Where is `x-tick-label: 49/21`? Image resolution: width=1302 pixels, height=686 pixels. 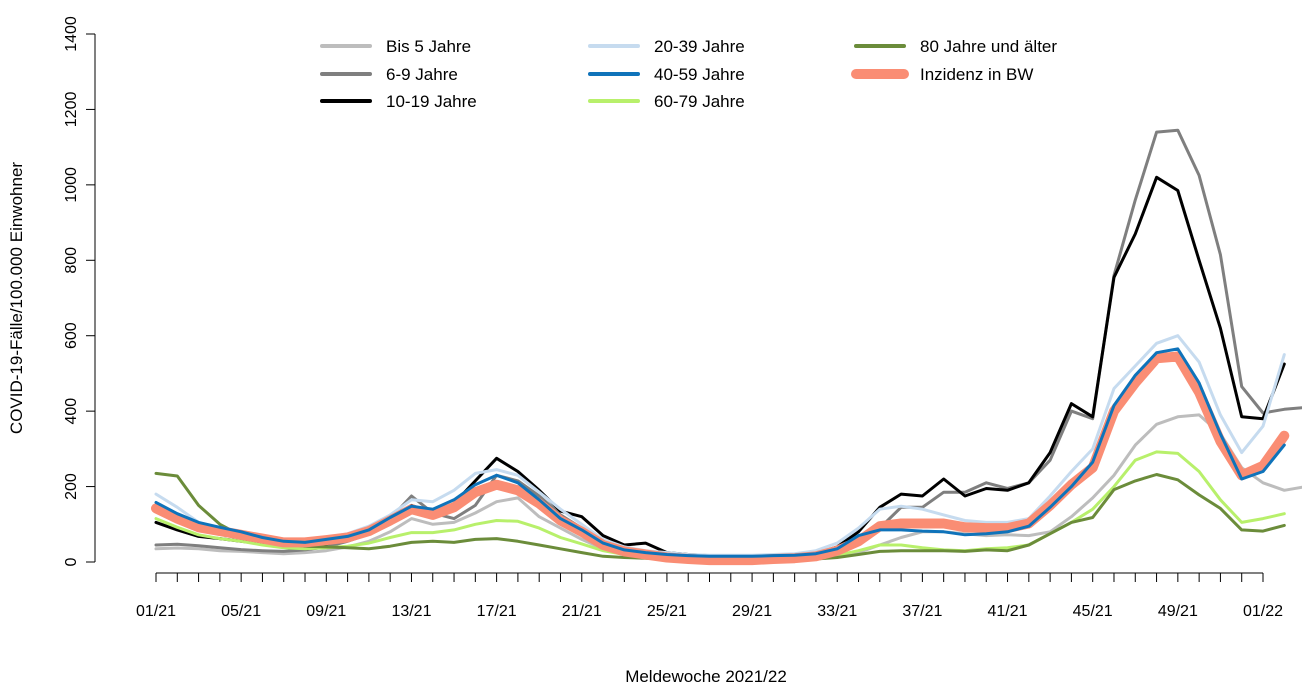 x-tick-label: 49/21 is located at coordinates (1178, 611).